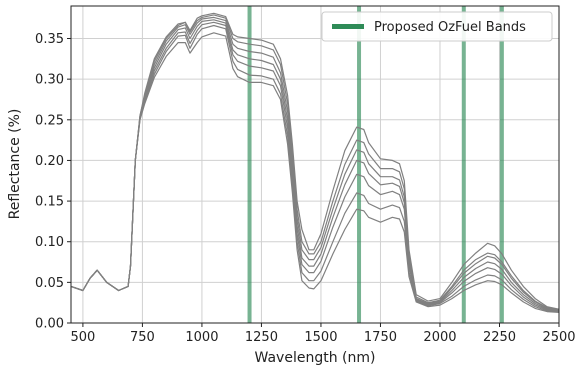  Describe the element at coordinates (261, 337) in the screenshot. I see `x-tick-label: 1250` at that location.